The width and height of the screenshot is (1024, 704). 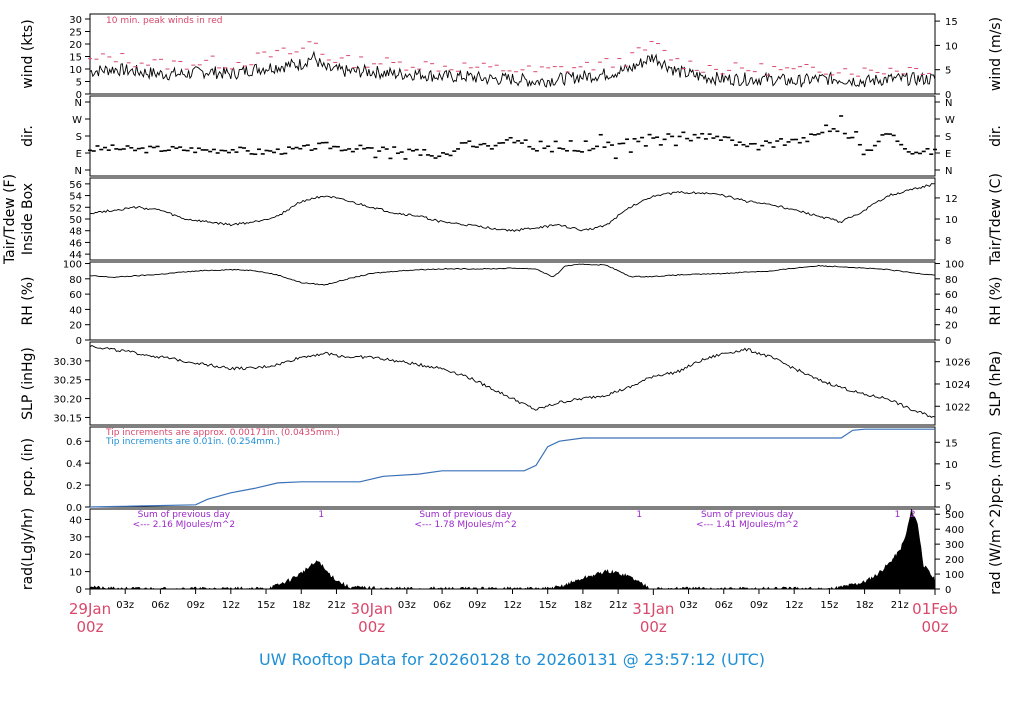 I want to click on wind-ylabel-right: wind (m/s), so click(x=996, y=54).